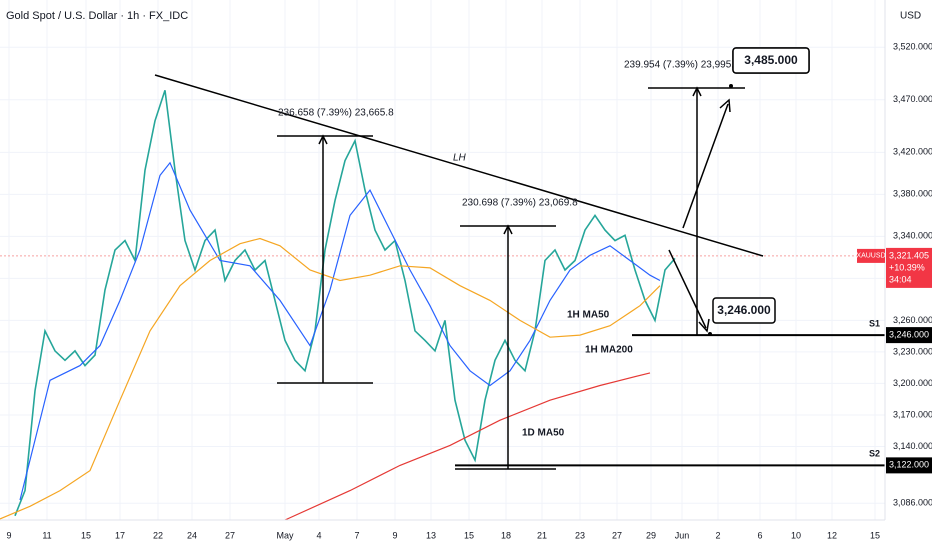 Image resolution: width=932 pixels, height=550 pixels. Describe the element at coordinates (460, 158) in the screenshot. I see `trend-label: LH` at that location.